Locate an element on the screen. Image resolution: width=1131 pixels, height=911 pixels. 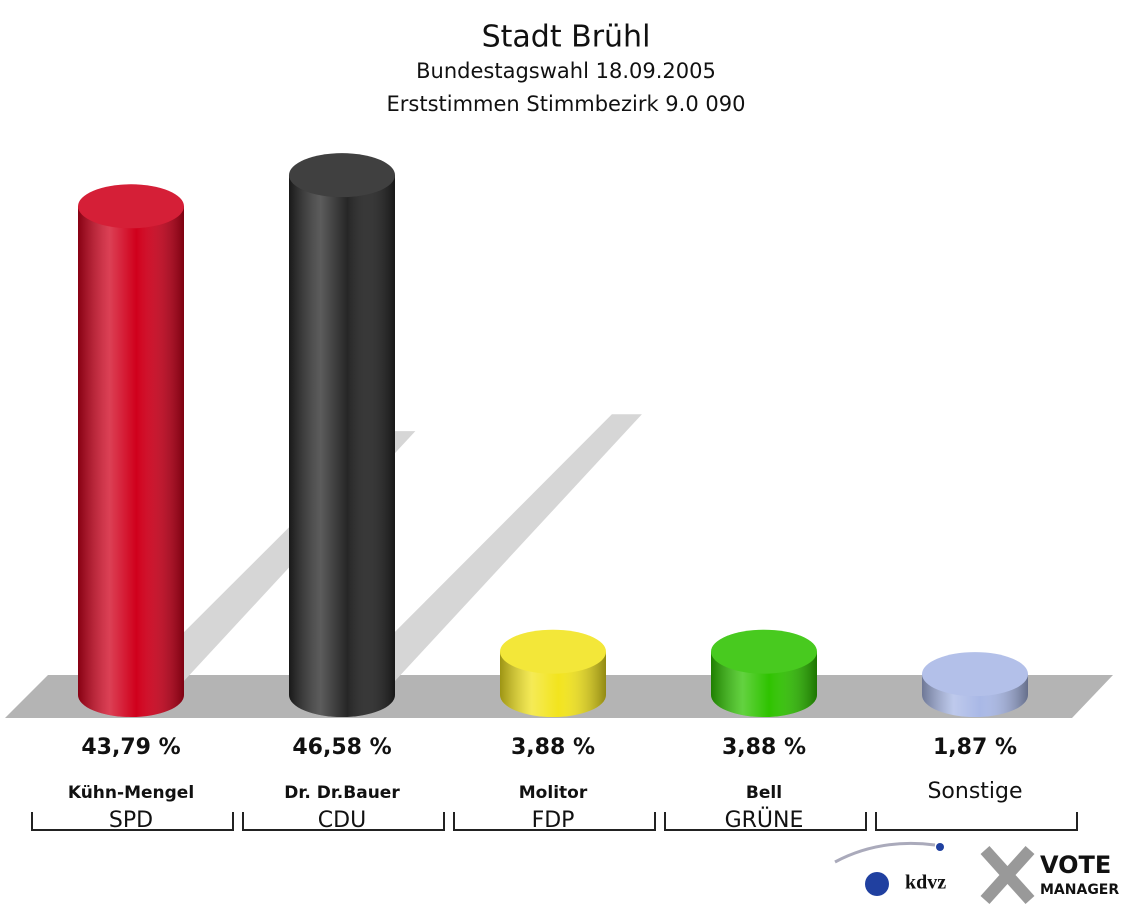
chart-title: Stadt Brühl is located at coordinates (566, 37).